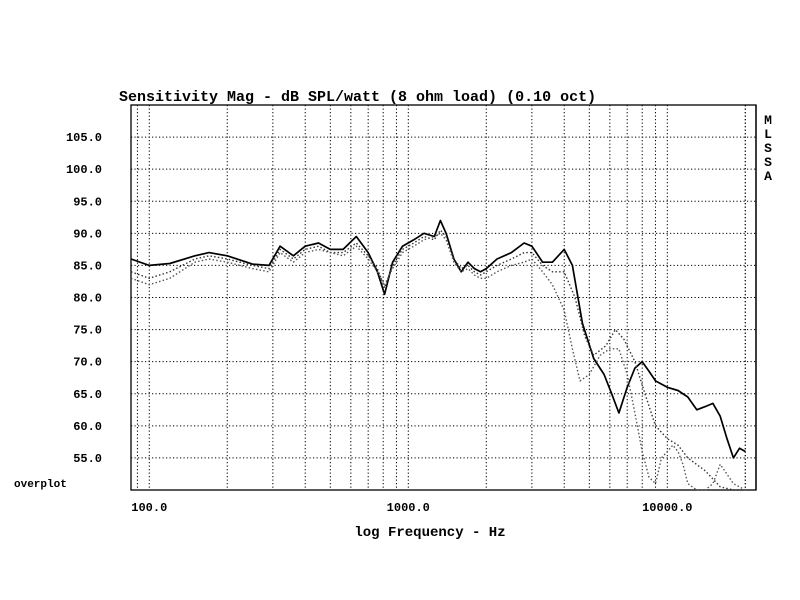  I want to click on side-label-letter: A, so click(768, 176).